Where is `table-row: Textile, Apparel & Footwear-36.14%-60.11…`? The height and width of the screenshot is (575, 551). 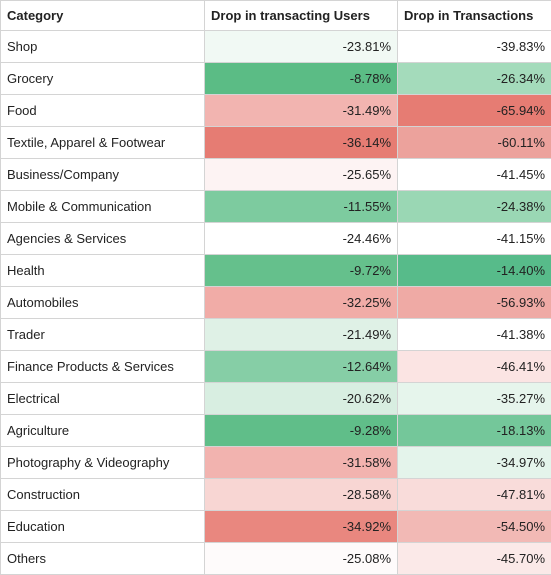 table-row: Textile, Apparel & Footwear-36.14%-60.11… is located at coordinates (276, 143).